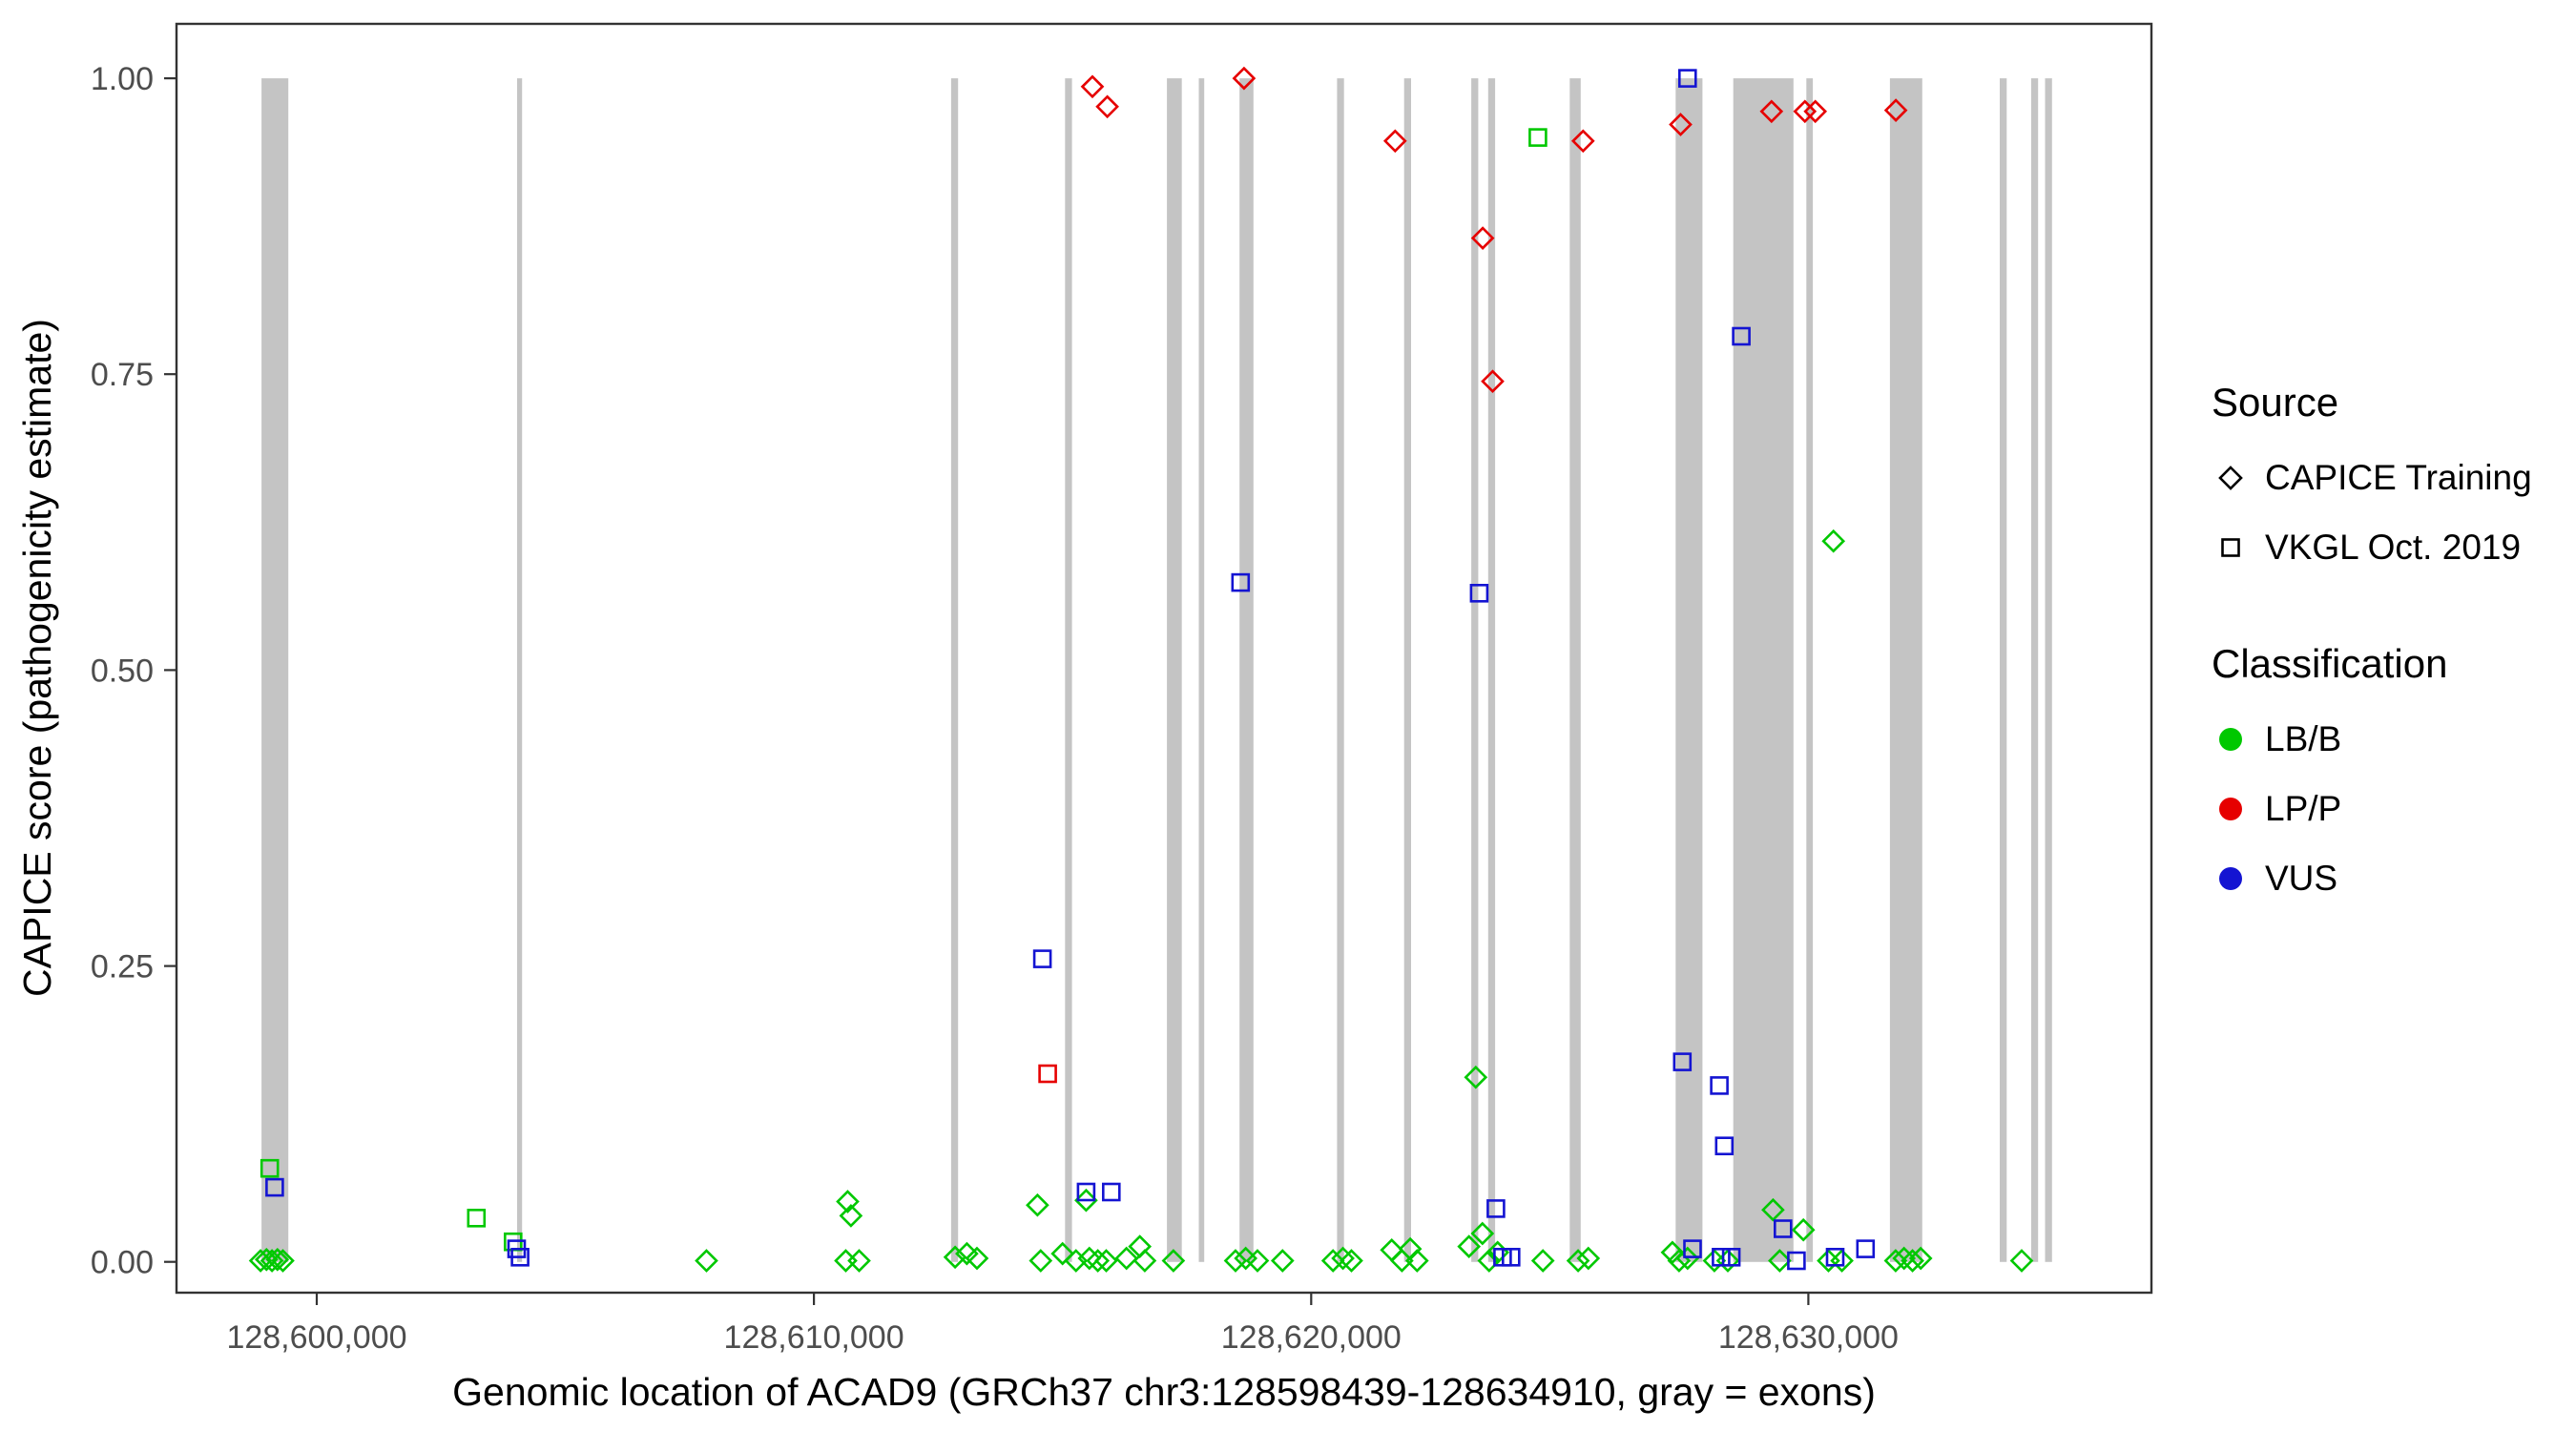 The width and height of the screenshot is (2576, 1431). What do you see at coordinates (2372, 878) in the screenshot?
I see `legend-item-vus: VUS` at bounding box center [2372, 878].